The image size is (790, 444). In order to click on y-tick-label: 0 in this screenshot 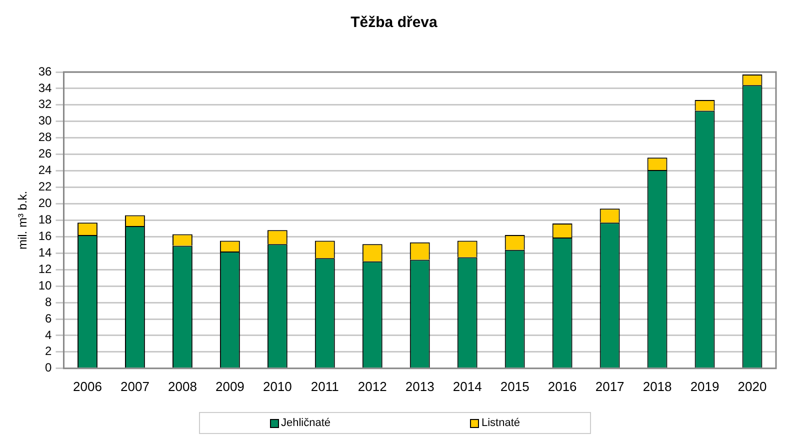, I will do `click(48, 367)`.